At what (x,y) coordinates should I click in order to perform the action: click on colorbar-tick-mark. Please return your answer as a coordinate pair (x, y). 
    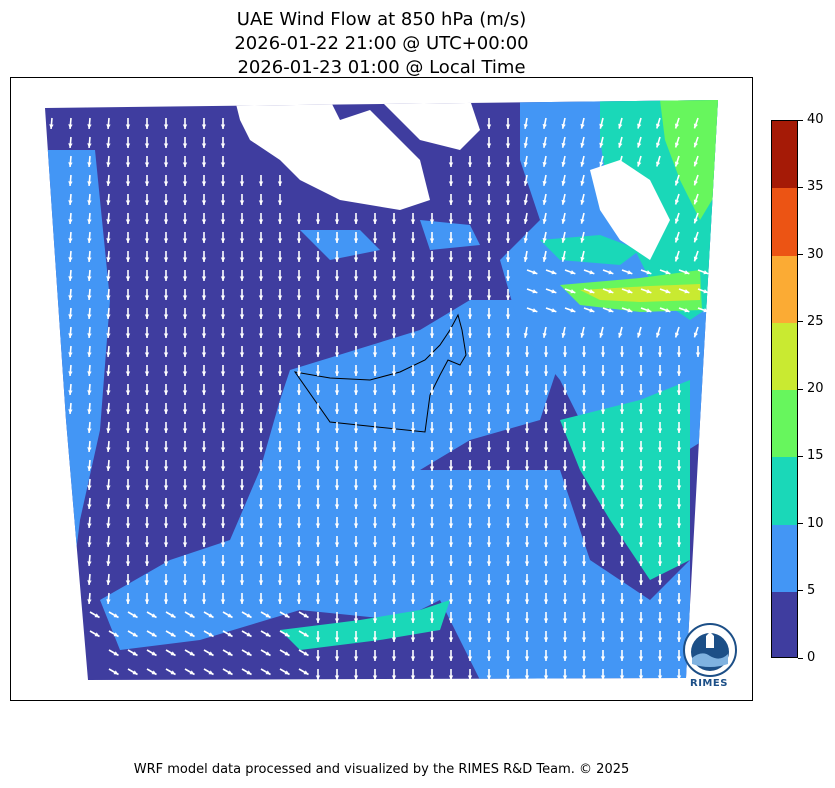
    Looking at the image, I should click on (800, 591).